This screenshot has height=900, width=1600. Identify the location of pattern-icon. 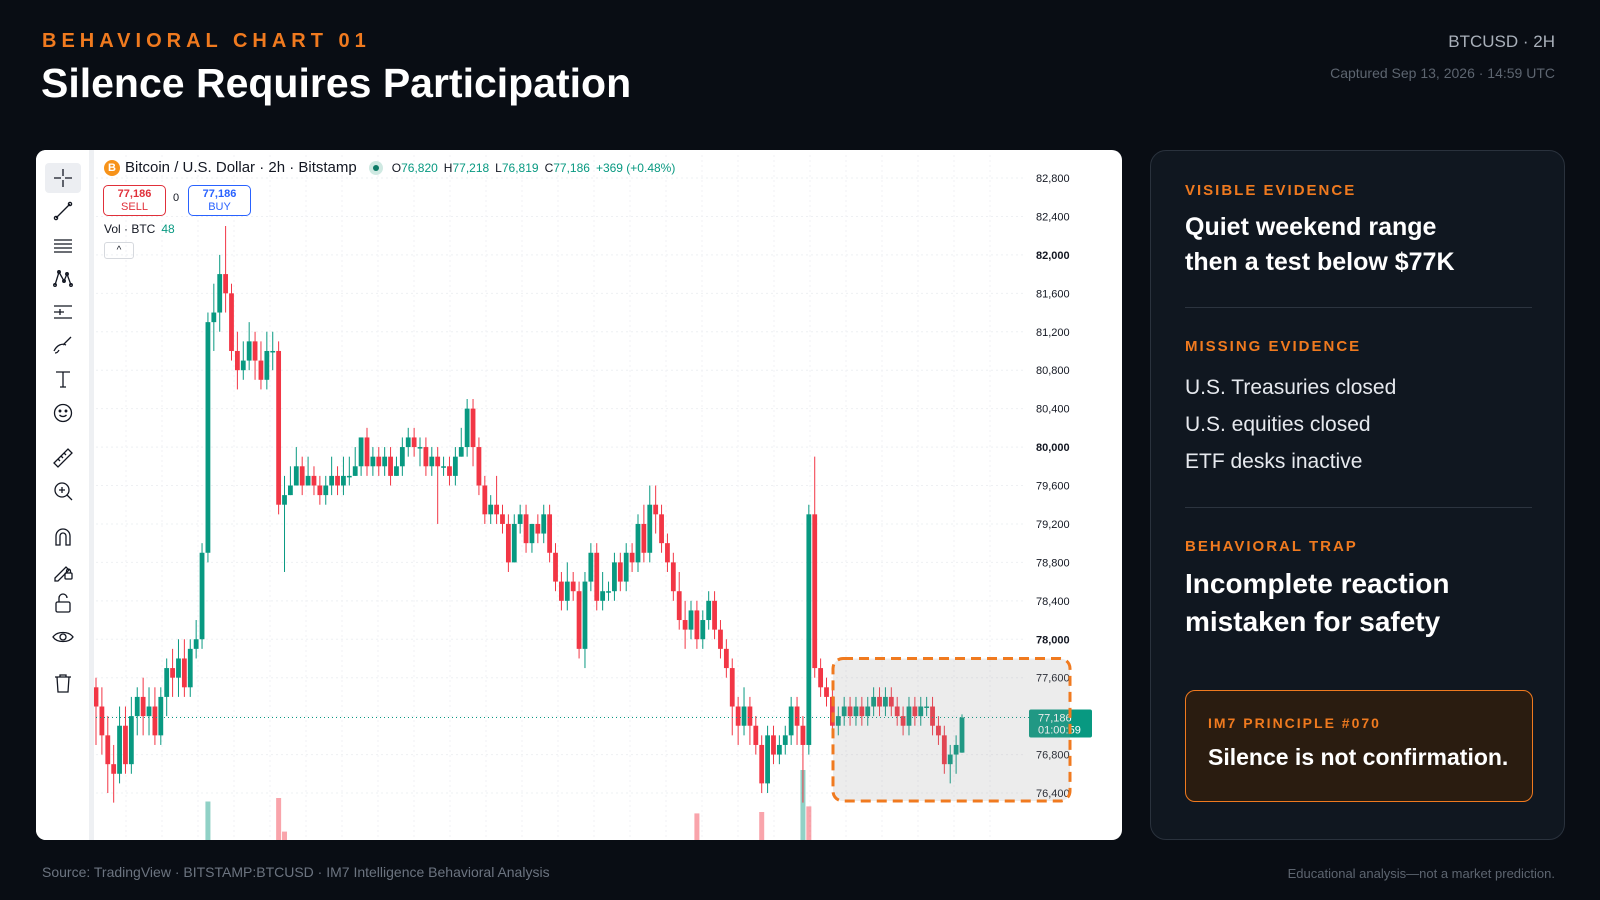
(63, 278).